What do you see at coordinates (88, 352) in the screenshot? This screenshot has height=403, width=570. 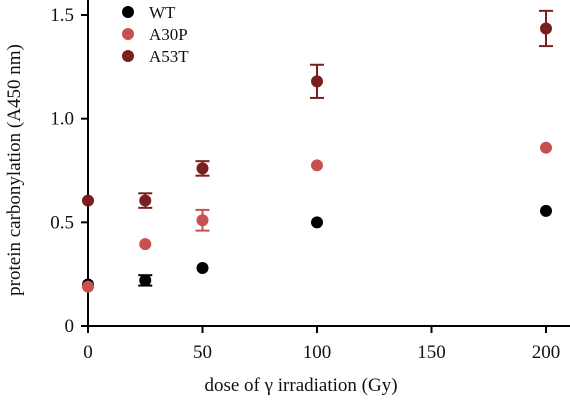 I see `x-tick-label: 0` at bounding box center [88, 352].